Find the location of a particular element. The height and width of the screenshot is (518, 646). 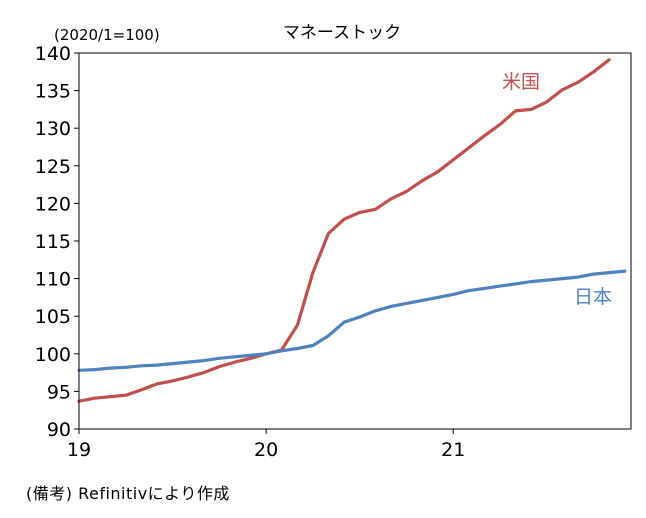

chart-title: マネーストック is located at coordinates (342, 33).